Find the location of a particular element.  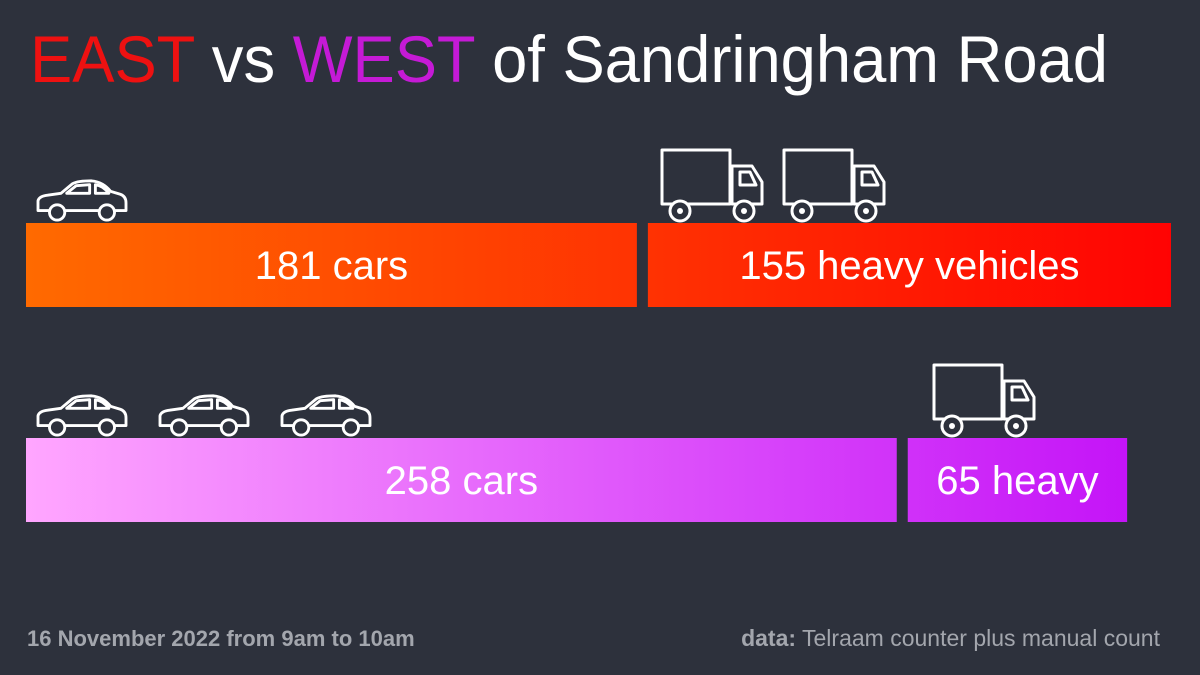

chart-title: EAST vs WEST of Sandringham Road is located at coordinates (569, 59).